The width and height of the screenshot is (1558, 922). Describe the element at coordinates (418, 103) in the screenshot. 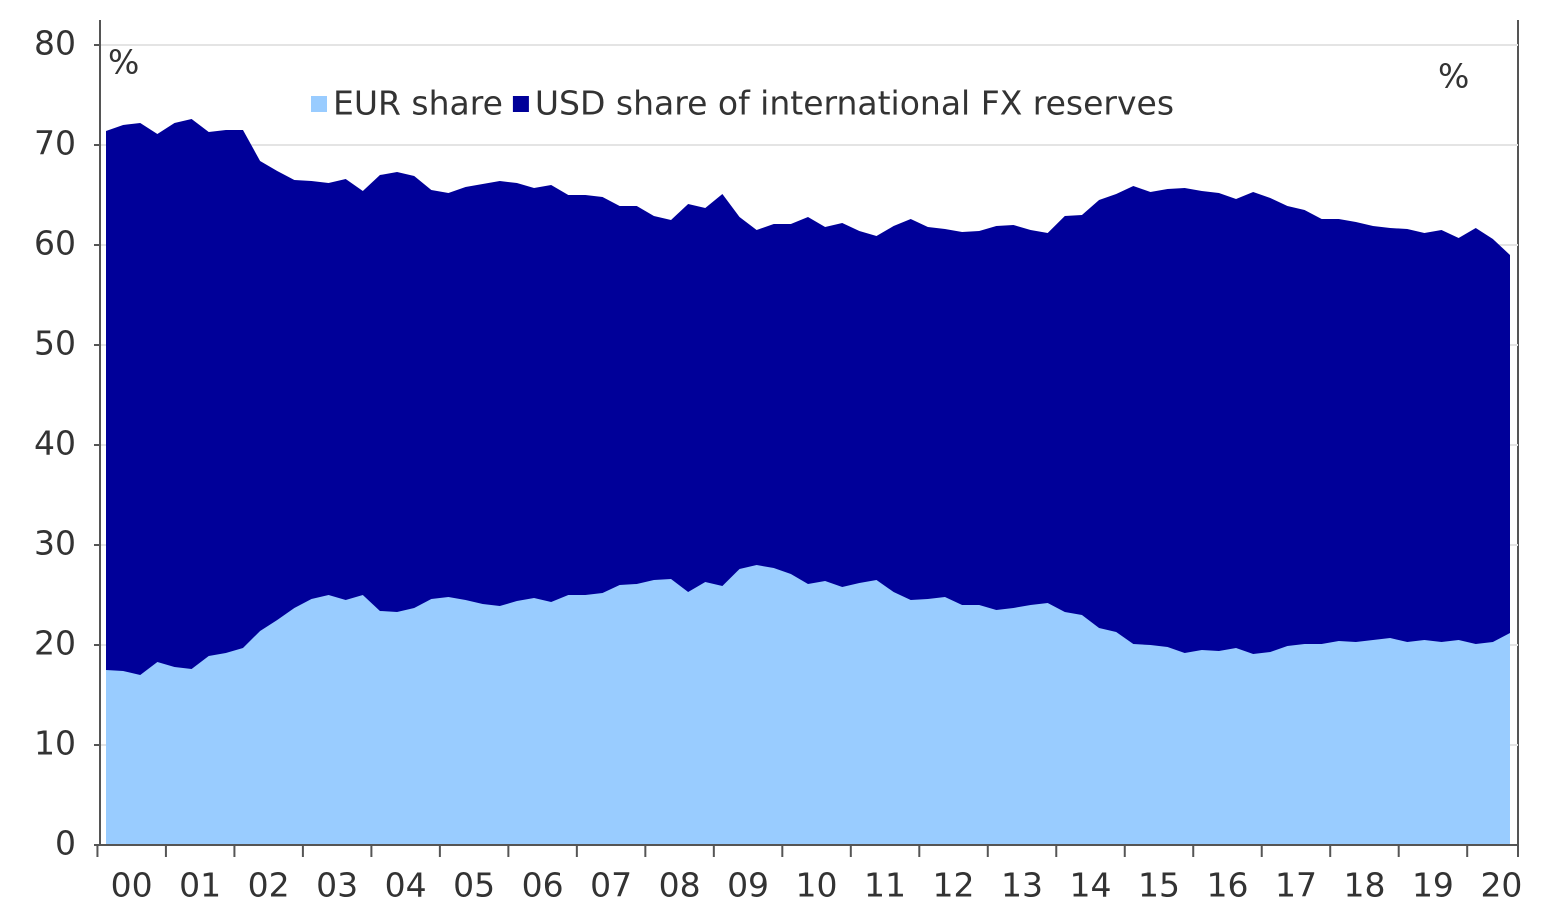

I see `legend-label: EUR share` at that location.